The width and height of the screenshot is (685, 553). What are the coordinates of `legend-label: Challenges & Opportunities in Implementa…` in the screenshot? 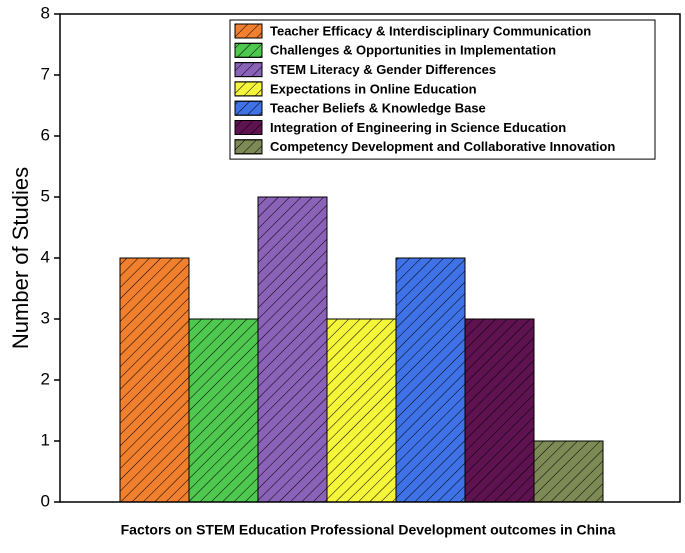 It's located at (413, 50).